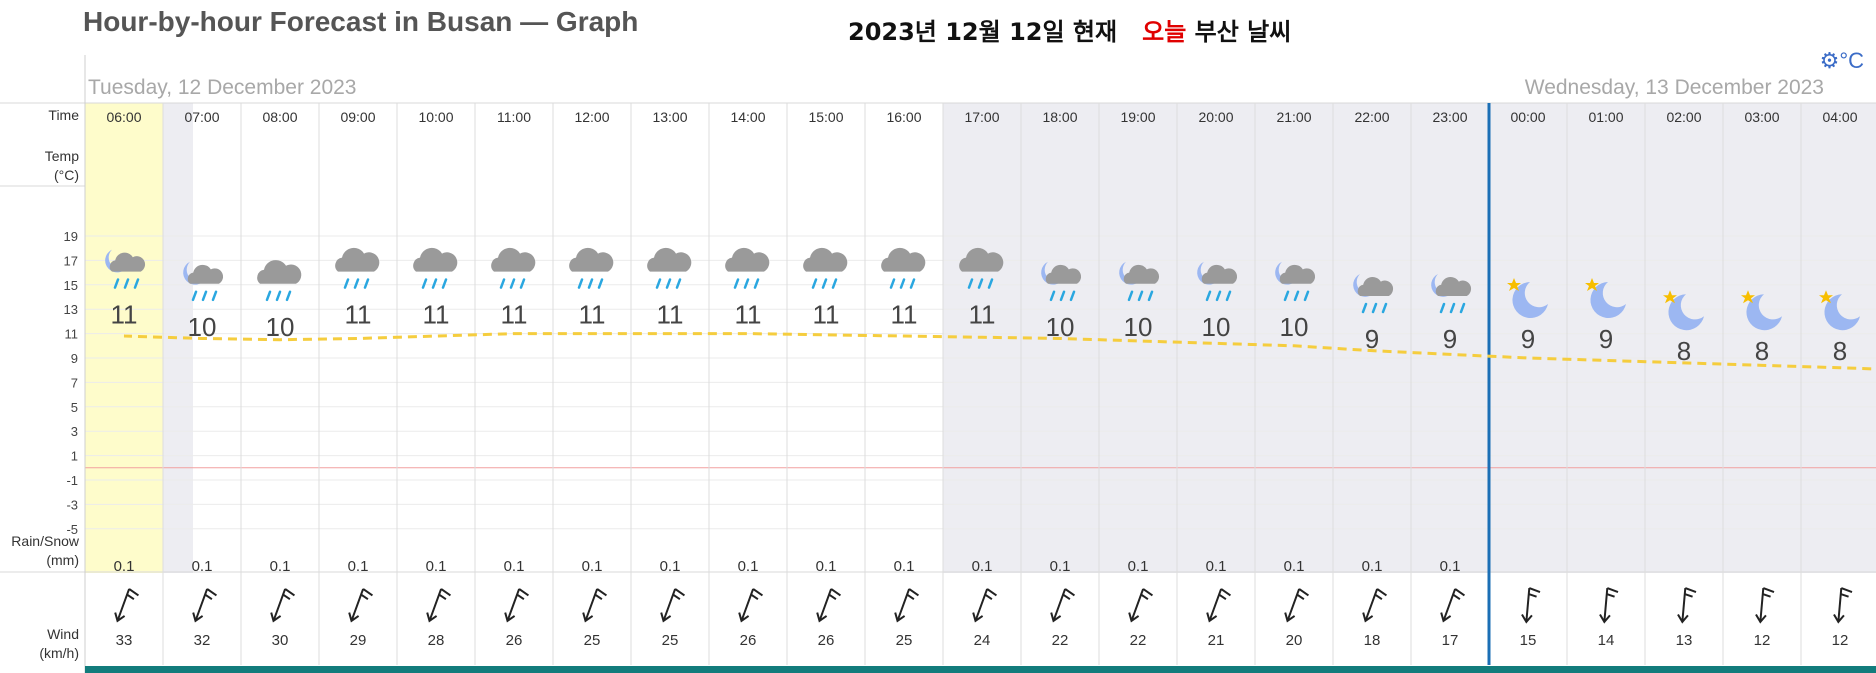 The image size is (1876, 673). Describe the element at coordinates (1761, 117) in the screenshot. I see `hour-label: 03:00` at that location.